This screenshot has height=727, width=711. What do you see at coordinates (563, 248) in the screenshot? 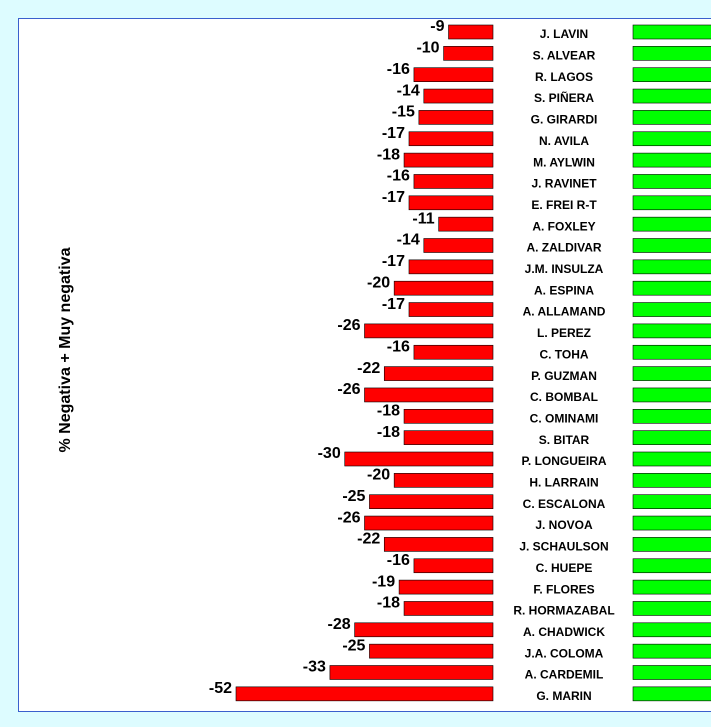
I see `category-label: A. ZALDIVAR` at bounding box center [563, 248].